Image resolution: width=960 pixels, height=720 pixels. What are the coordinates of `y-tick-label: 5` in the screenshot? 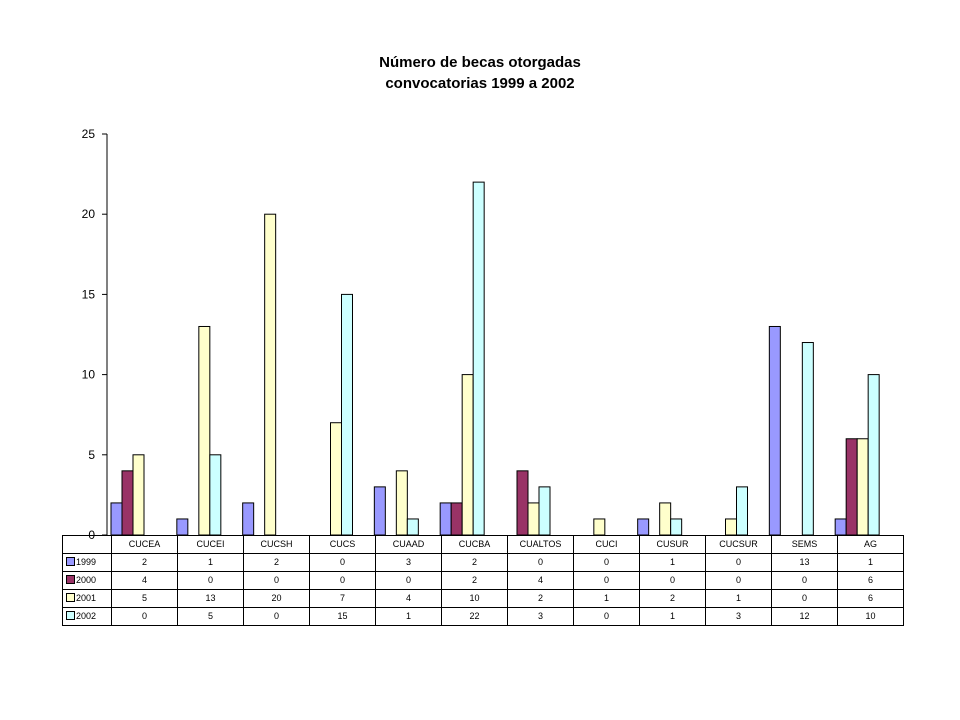 It's located at (91, 455).